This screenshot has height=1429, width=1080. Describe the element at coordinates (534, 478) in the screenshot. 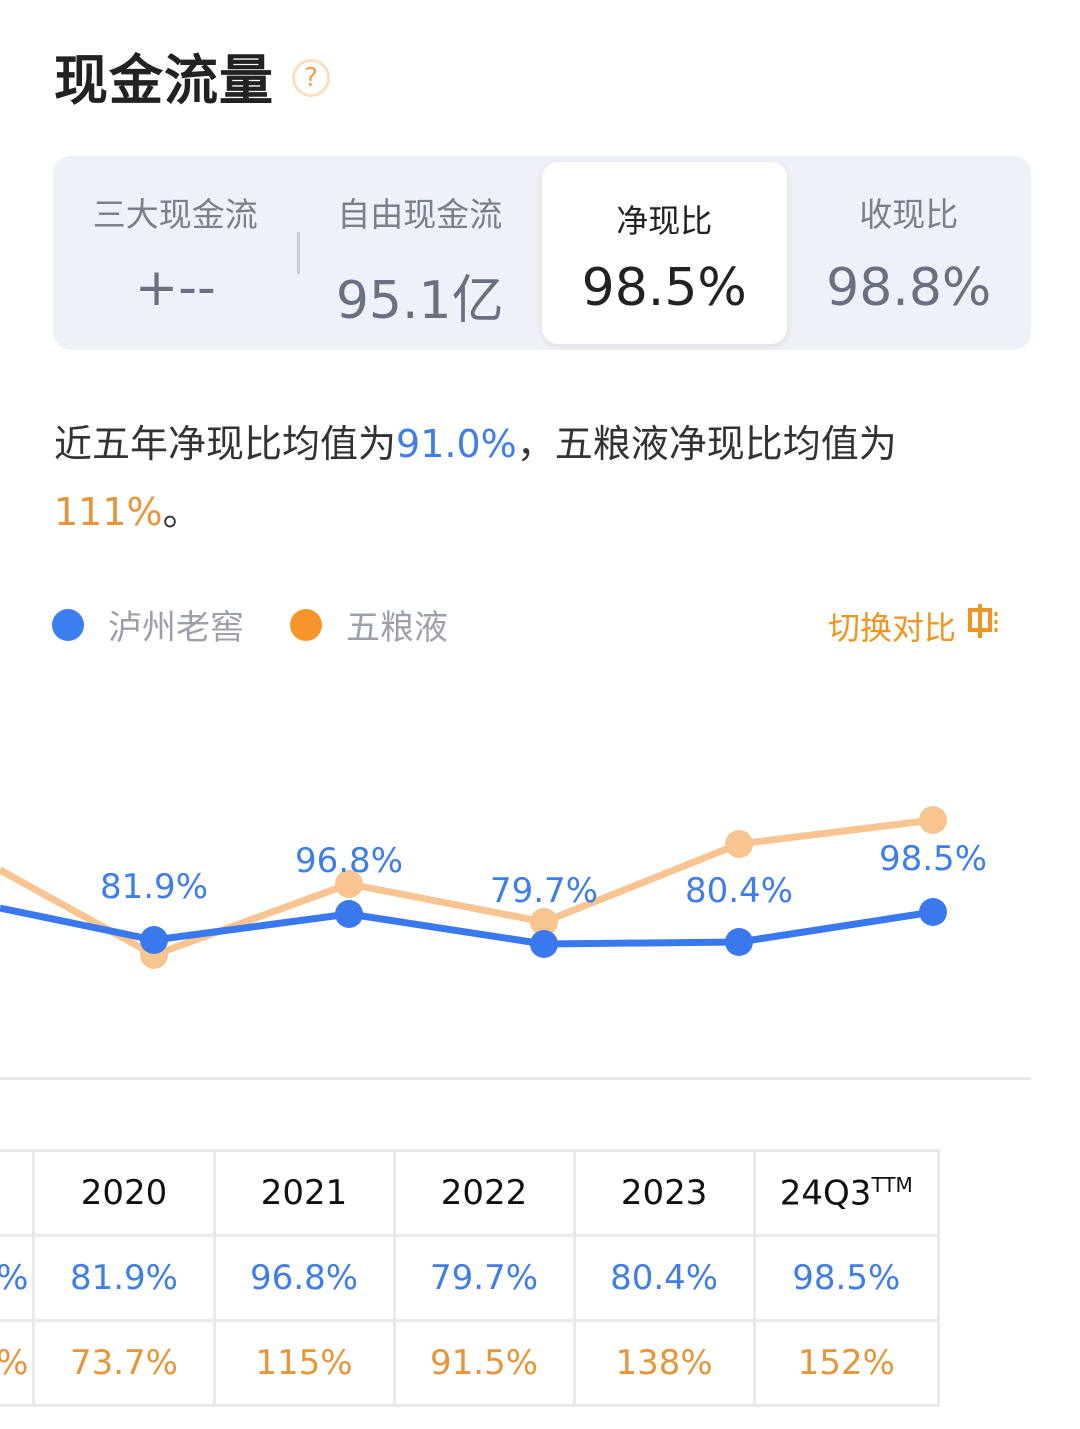

I see `summary-text: 近五年净现比均值为91.0%，五粮液净现比均值为 111%。` at that location.